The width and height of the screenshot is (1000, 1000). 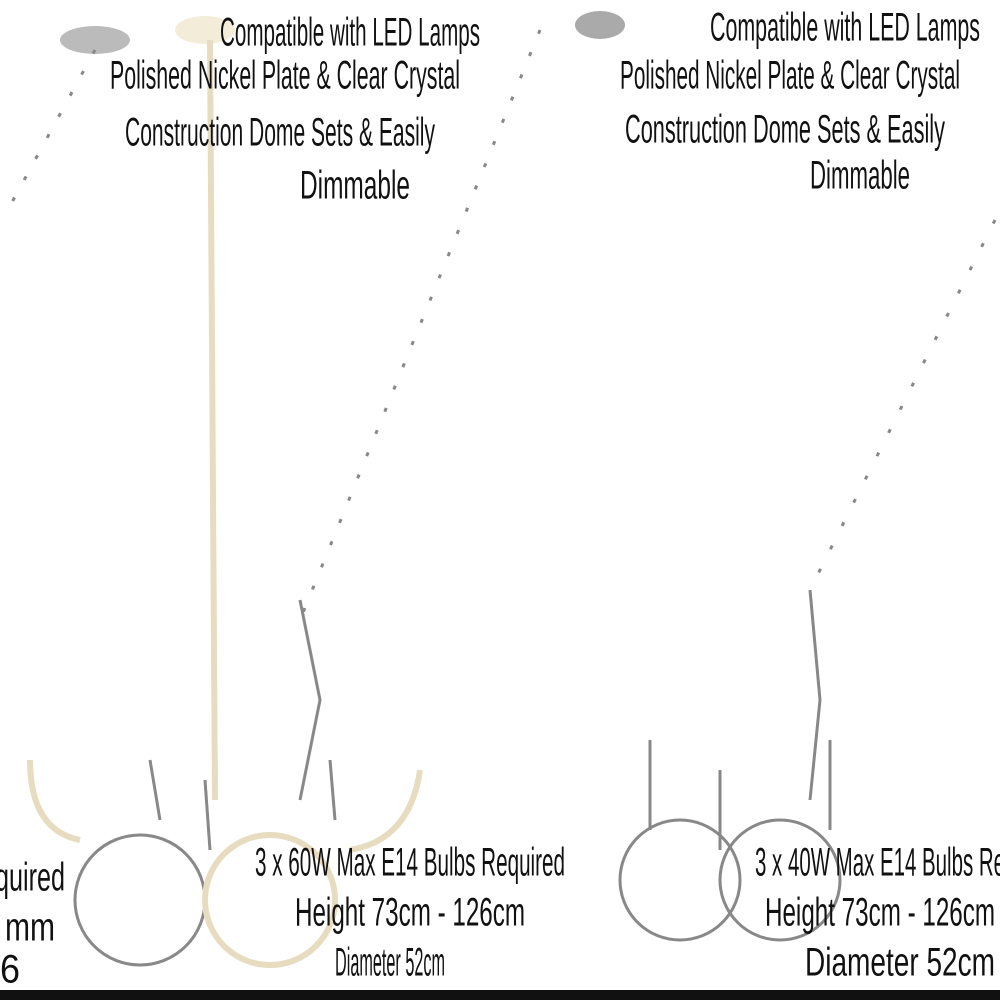 I want to click on caption-line: quired, so click(x=32, y=878).